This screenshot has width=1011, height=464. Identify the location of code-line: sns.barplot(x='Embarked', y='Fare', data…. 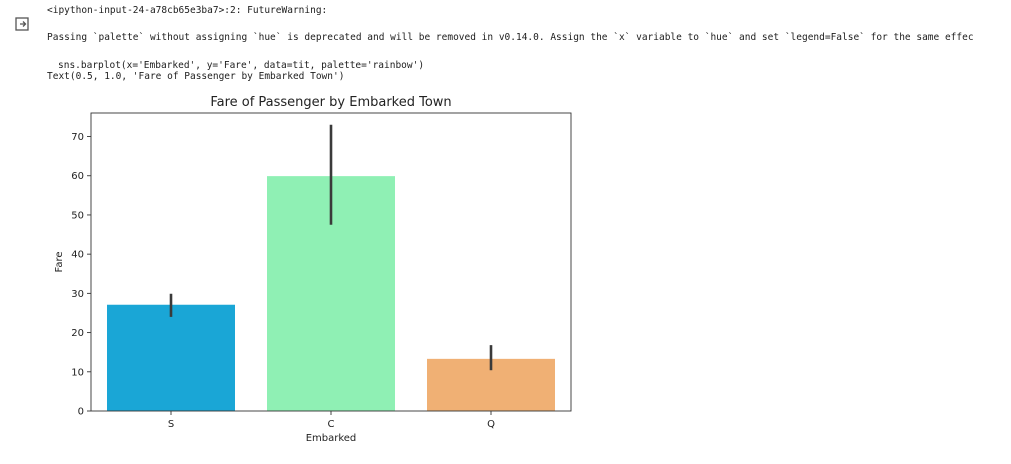
(241, 65).